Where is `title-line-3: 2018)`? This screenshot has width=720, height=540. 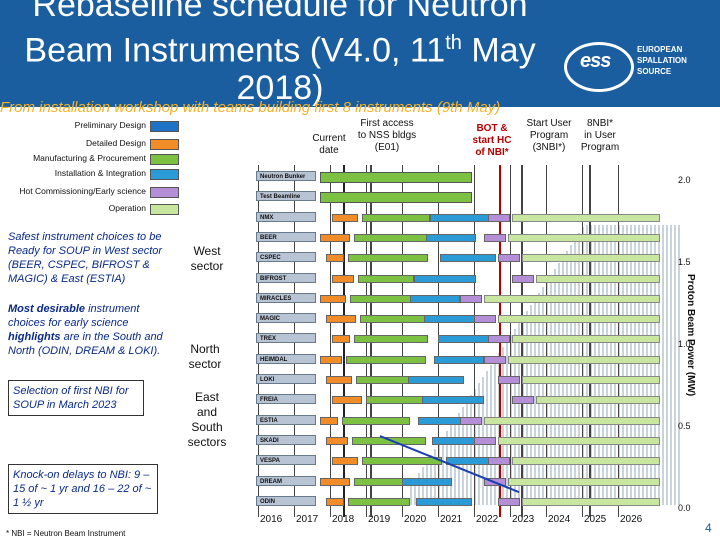
title-line-3: 2018) is located at coordinates (280, 88).